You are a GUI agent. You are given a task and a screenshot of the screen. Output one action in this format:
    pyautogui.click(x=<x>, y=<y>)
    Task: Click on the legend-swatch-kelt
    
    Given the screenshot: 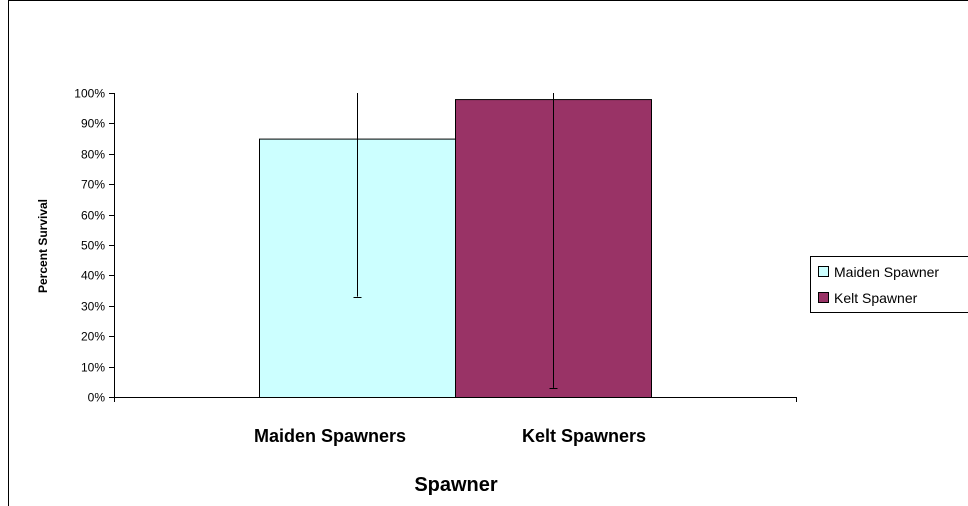 What is the action you would take?
    pyautogui.click(x=823, y=297)
    